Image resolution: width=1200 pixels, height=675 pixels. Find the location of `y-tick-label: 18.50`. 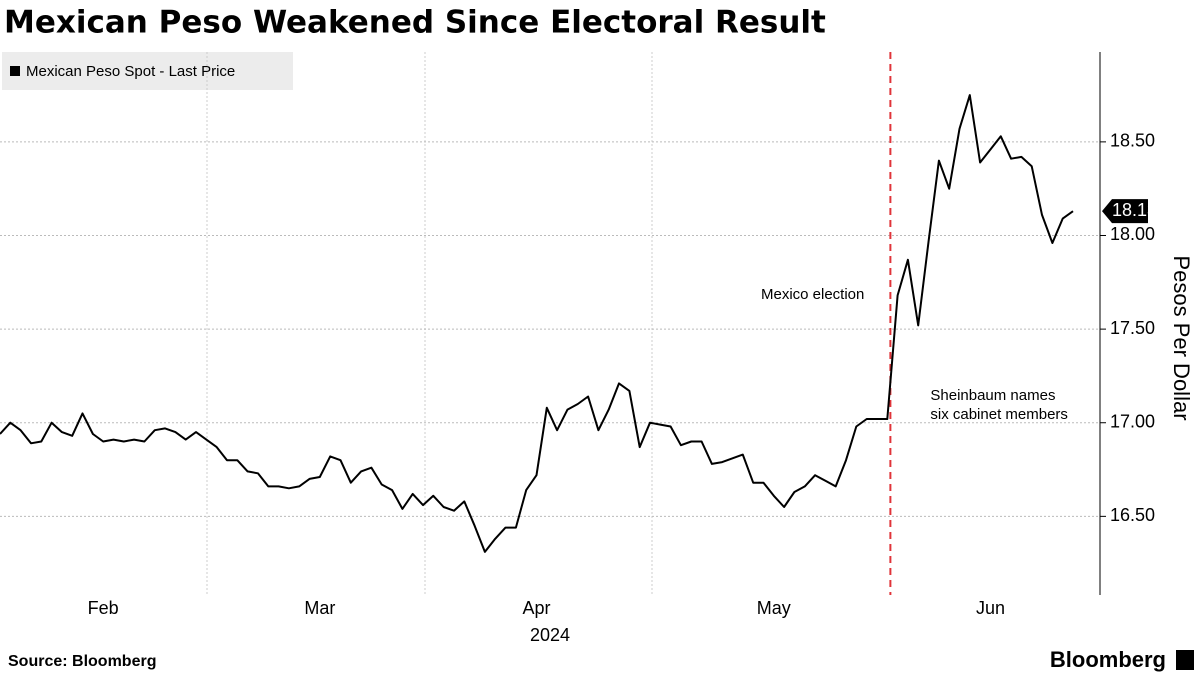

y-tick-label: 18.50 is located at coordinates (1132, 141).